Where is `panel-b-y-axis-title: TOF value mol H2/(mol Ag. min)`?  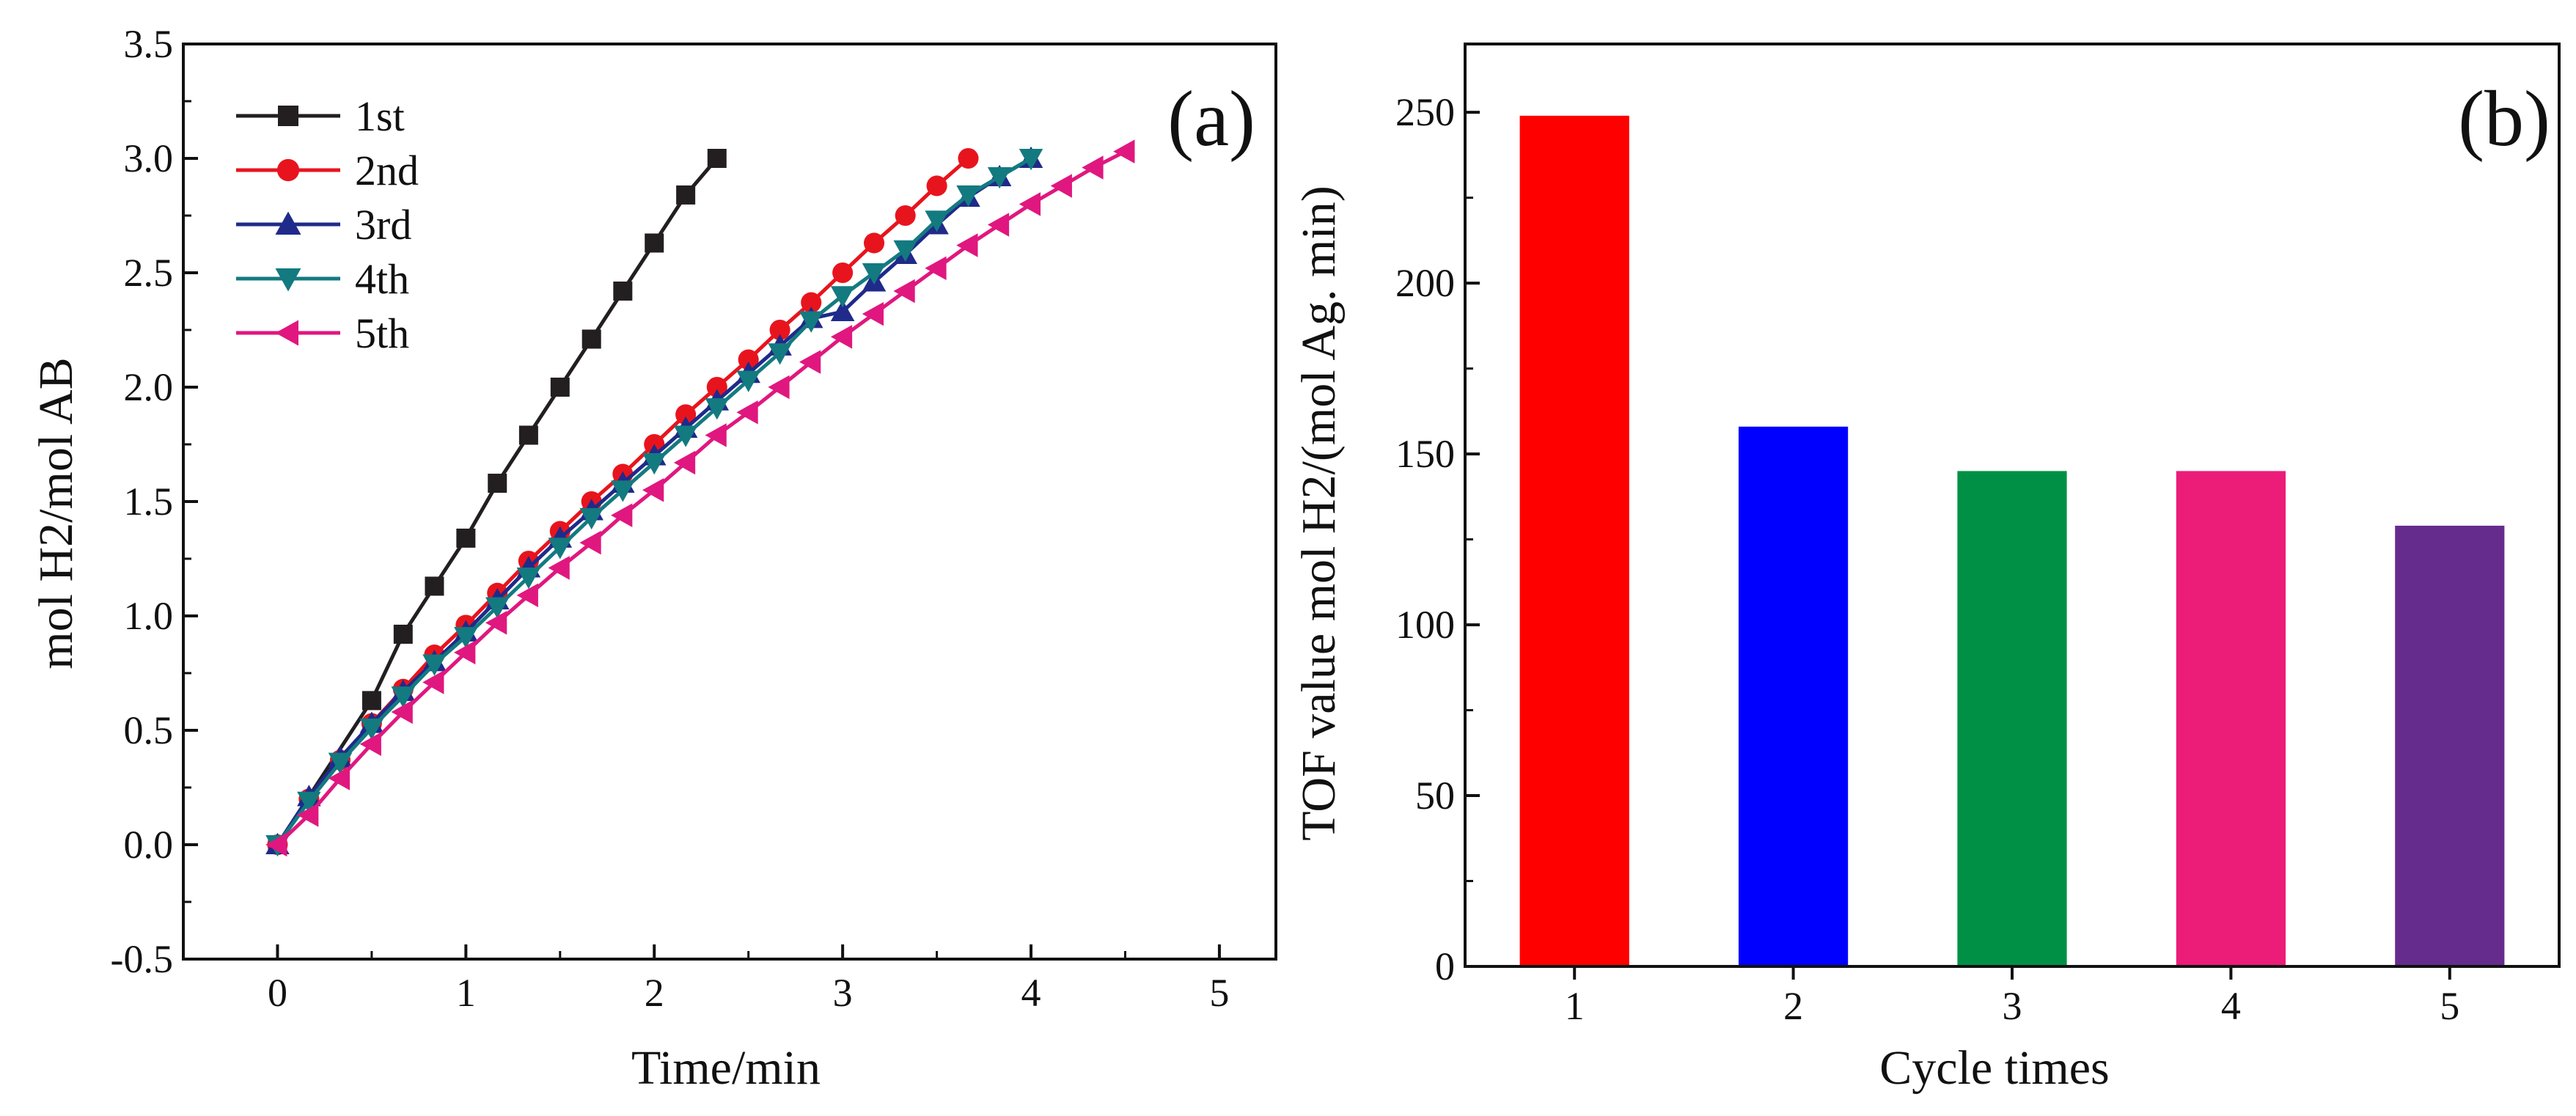
panel-b-y-axis-title: TOF value mol H2/(mol Ag. min) is located at coordinates (1319, 513).